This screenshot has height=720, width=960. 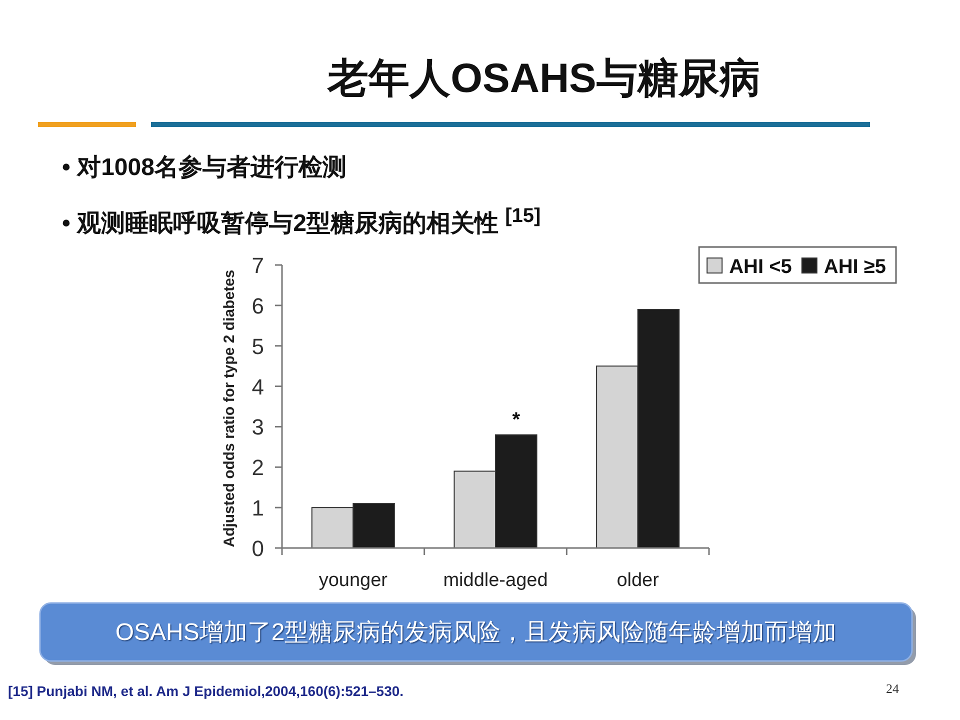 I want to click on chart-title: 老年人OSAHS与糖尿病, so click(x=544, y=78).